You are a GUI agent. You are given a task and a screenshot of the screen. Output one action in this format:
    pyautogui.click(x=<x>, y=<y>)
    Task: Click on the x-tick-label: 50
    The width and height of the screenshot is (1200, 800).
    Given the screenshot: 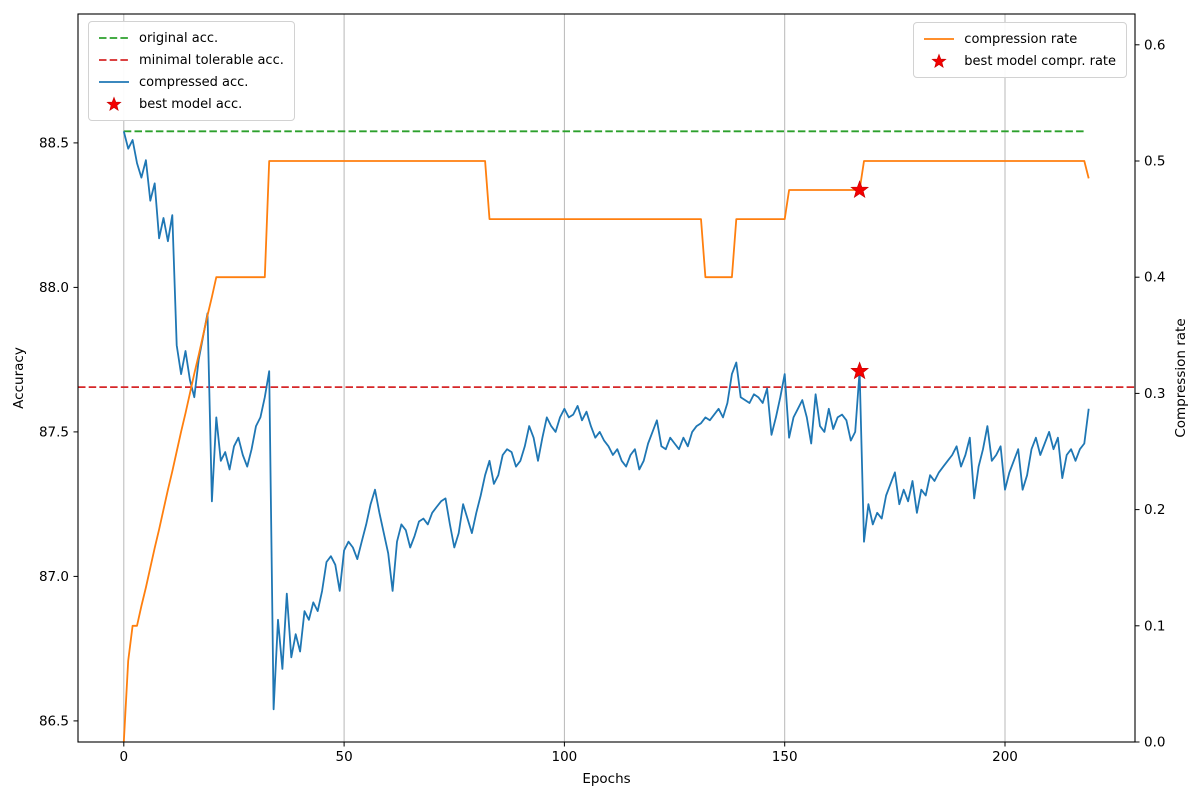 What is the action you would take?
    pyautogui.click(x=344, y=757)
    